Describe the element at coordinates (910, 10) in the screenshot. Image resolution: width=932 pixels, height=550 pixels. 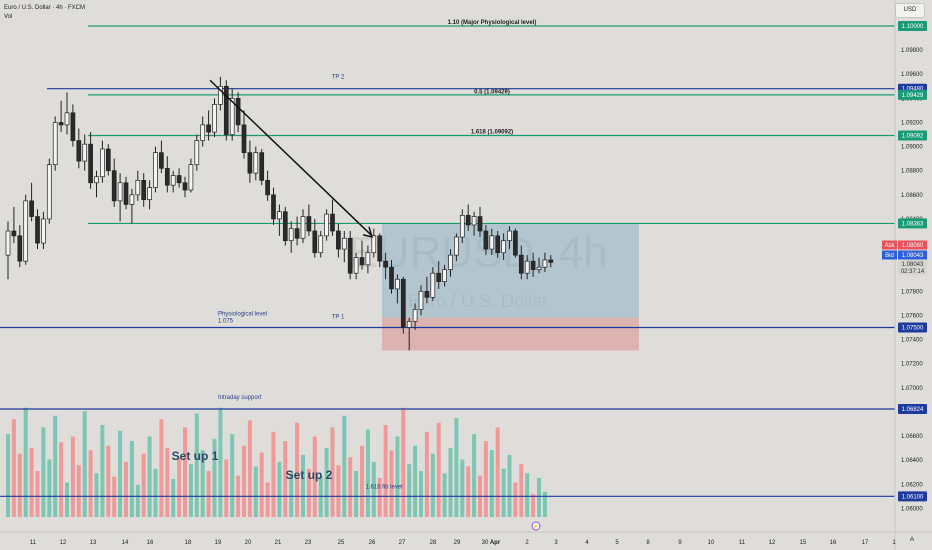
I see `currency-button: USD` at that location.